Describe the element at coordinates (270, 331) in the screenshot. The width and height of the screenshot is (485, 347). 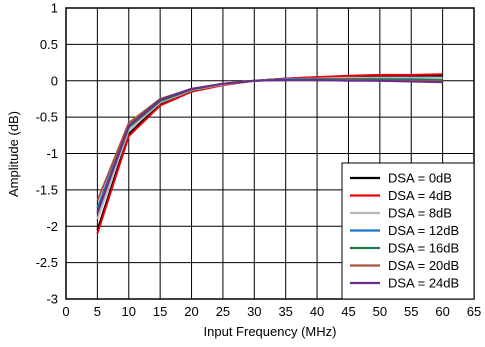
I see `x-axis-label: Input Frequency (MHz)` at that location.